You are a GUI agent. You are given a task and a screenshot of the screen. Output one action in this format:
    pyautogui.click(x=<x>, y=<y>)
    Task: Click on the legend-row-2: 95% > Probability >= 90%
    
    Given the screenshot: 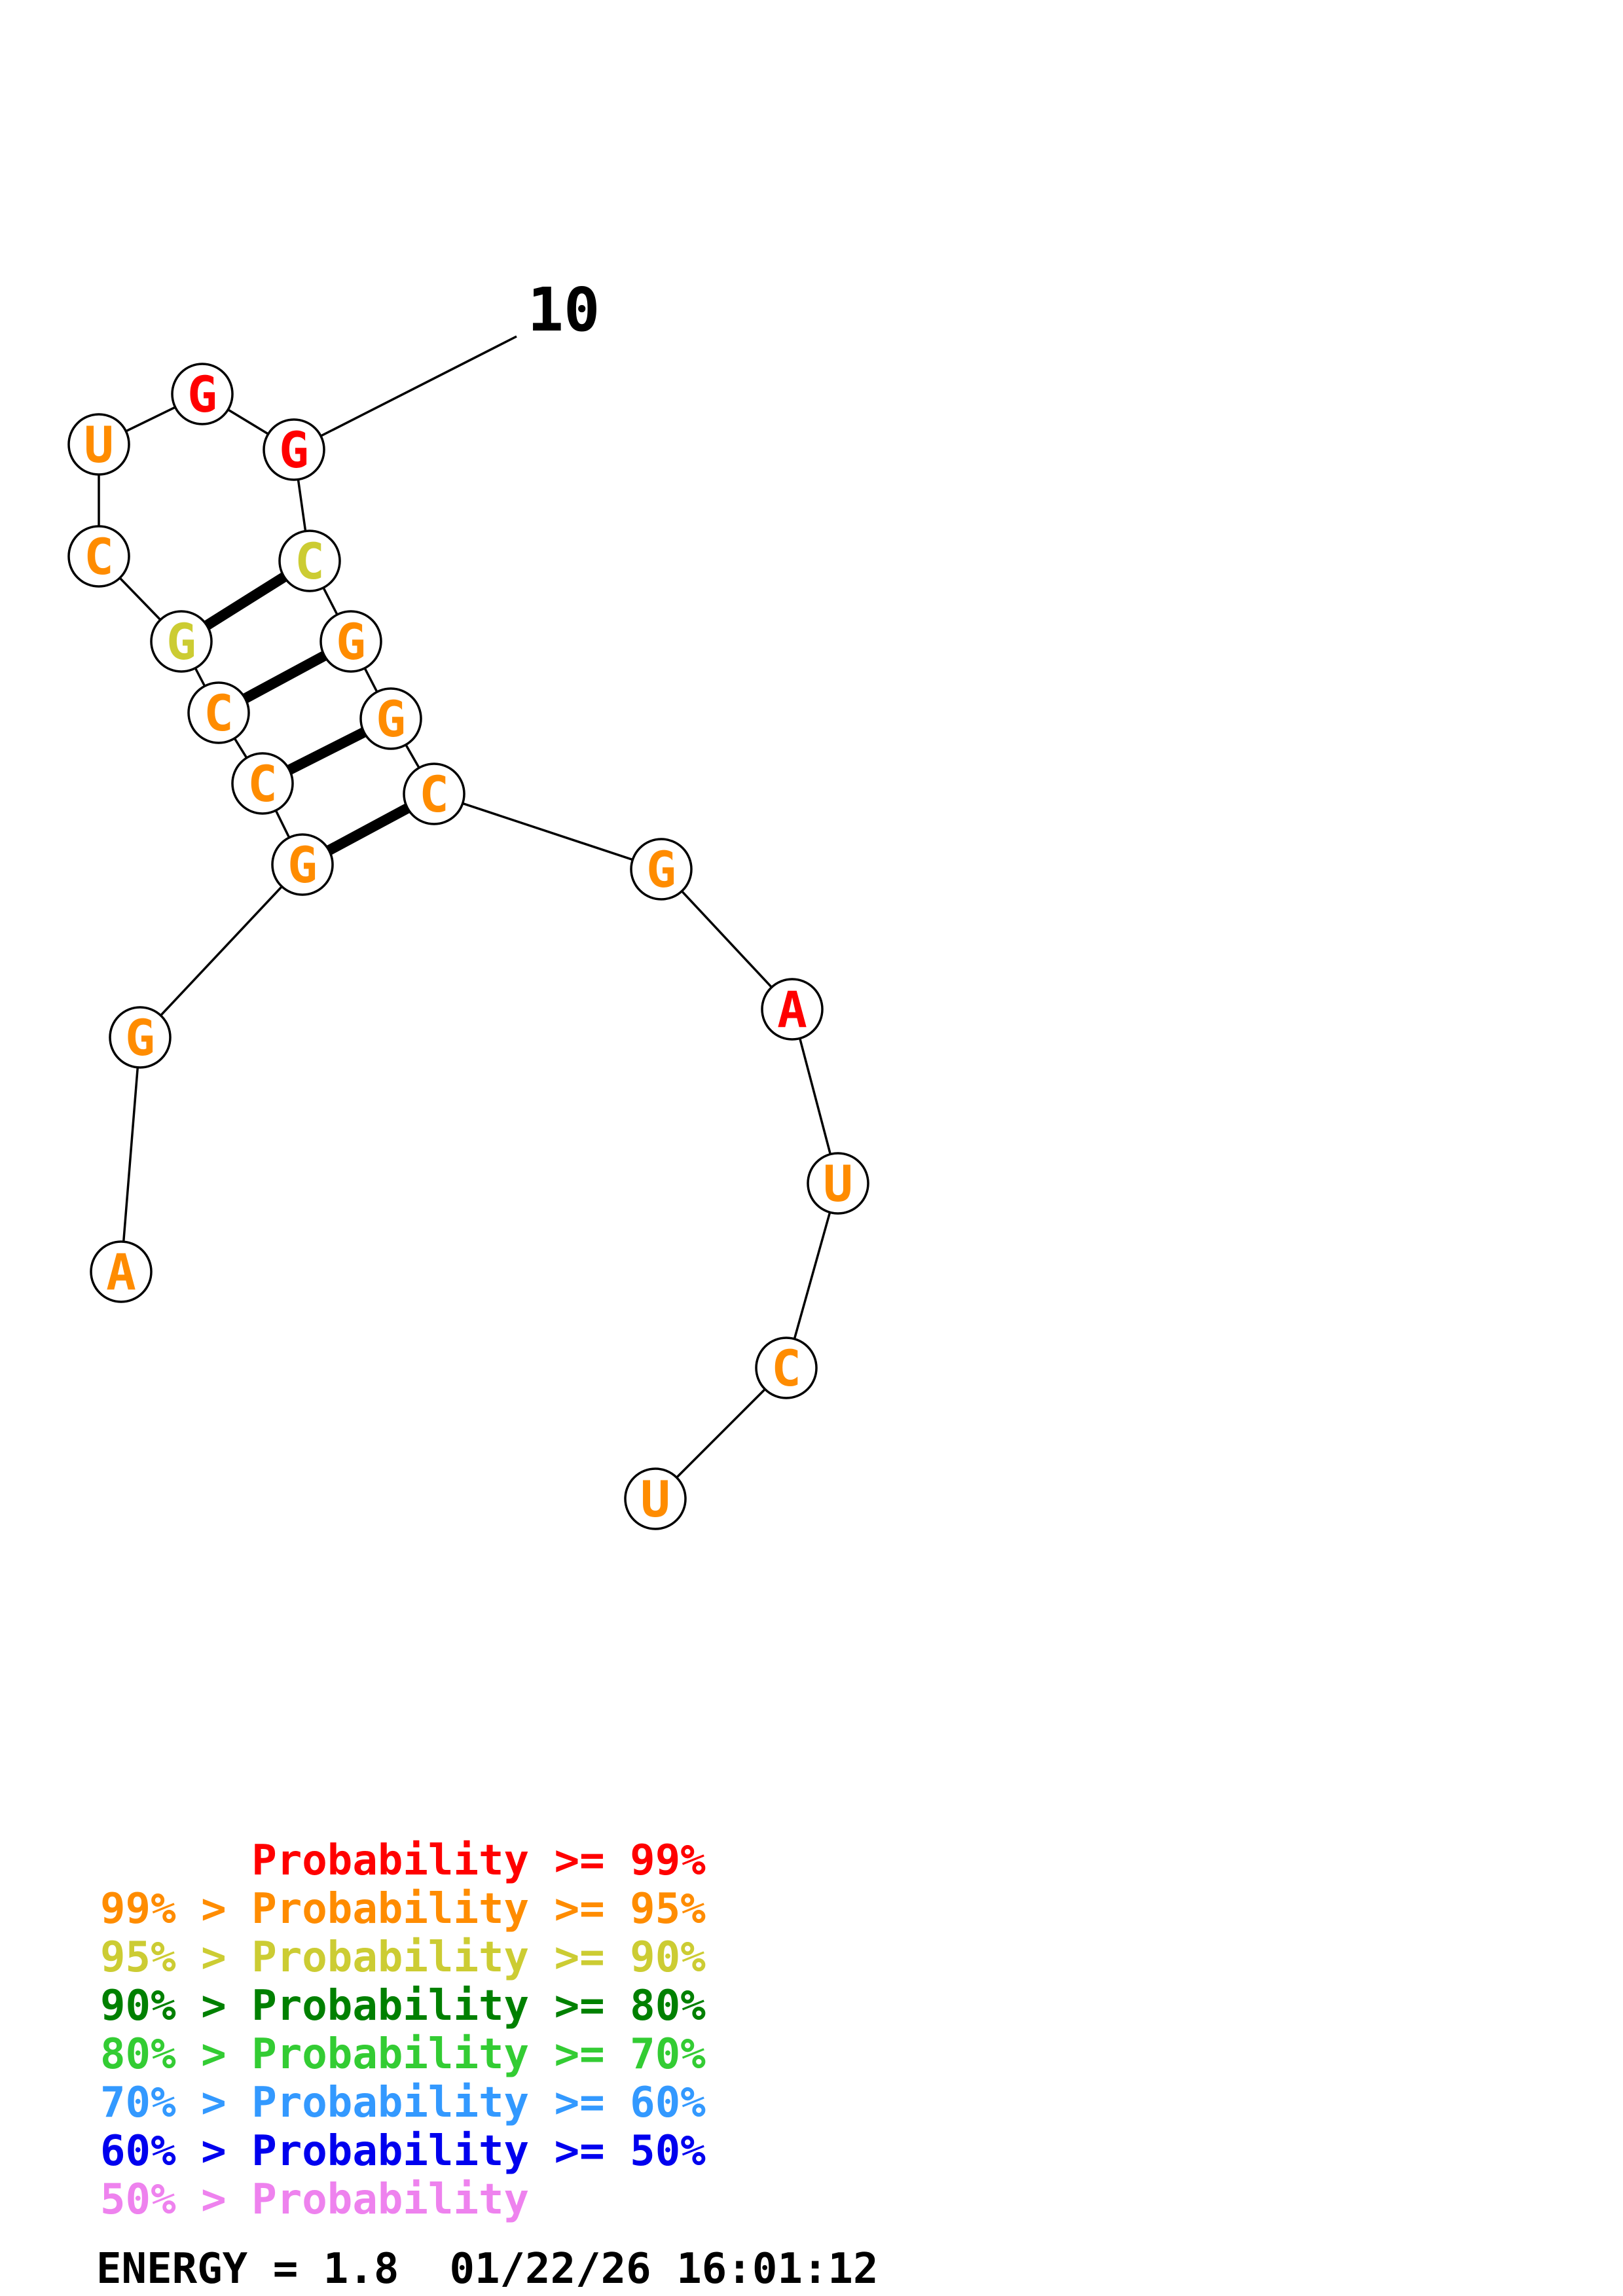 What is the action you would take?
    pyautogui.click(x=403, y=1957)
    